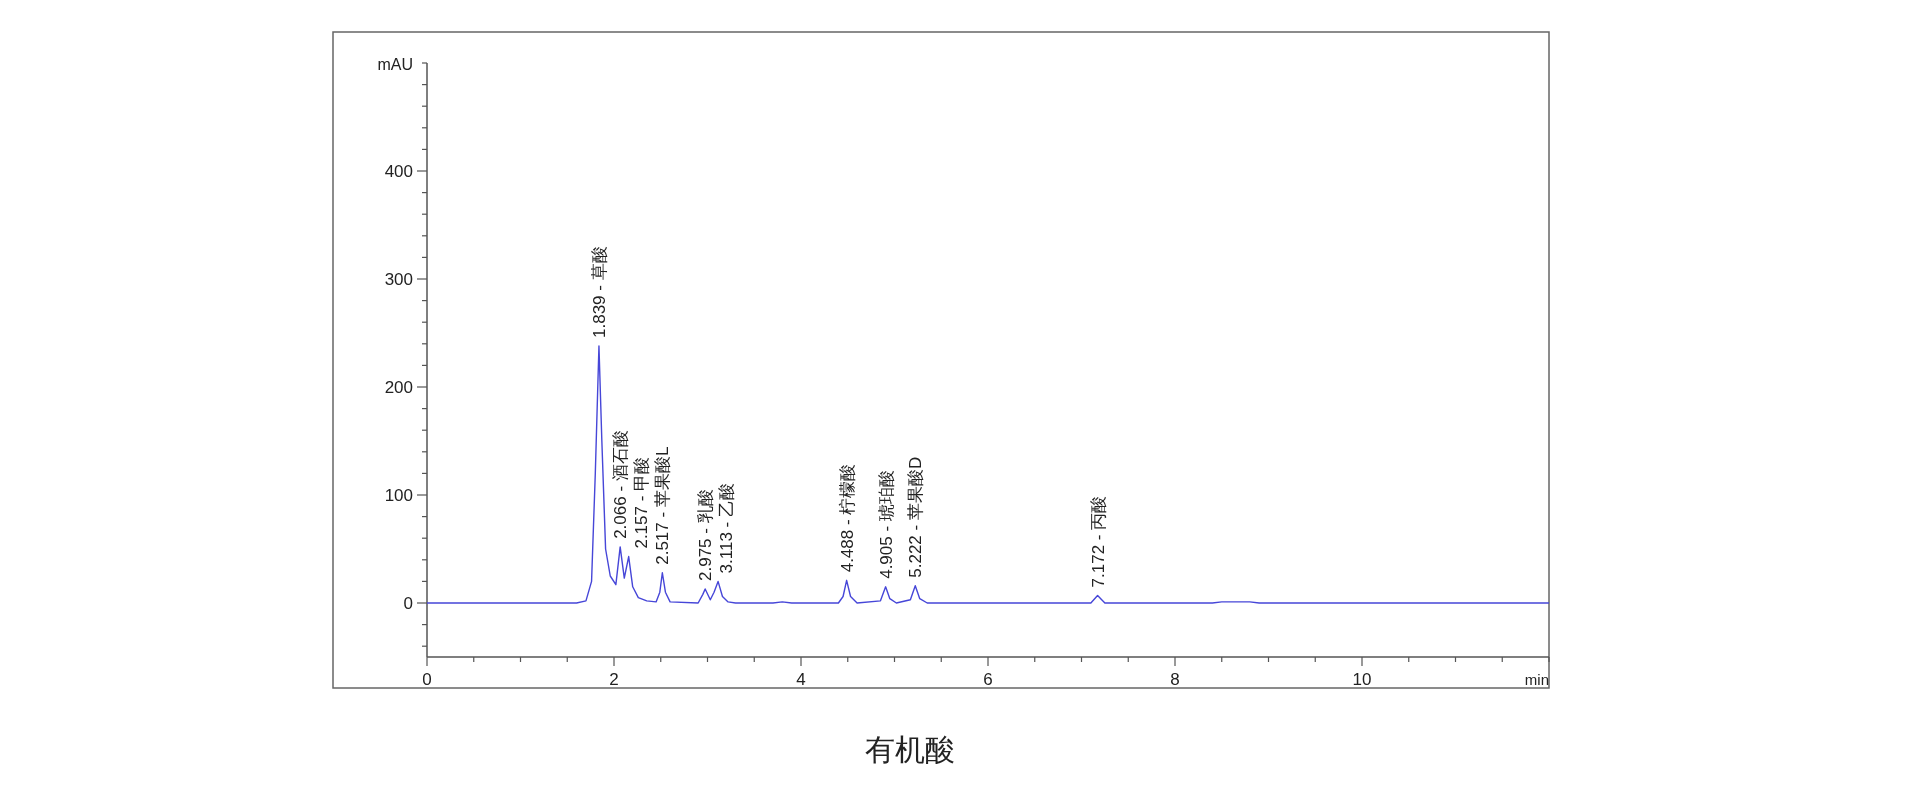 The image size is (1920, 810). Describe the element at coordinates (1362, 679) in the screenshot. I see `x-tick-label: 10` at that location.